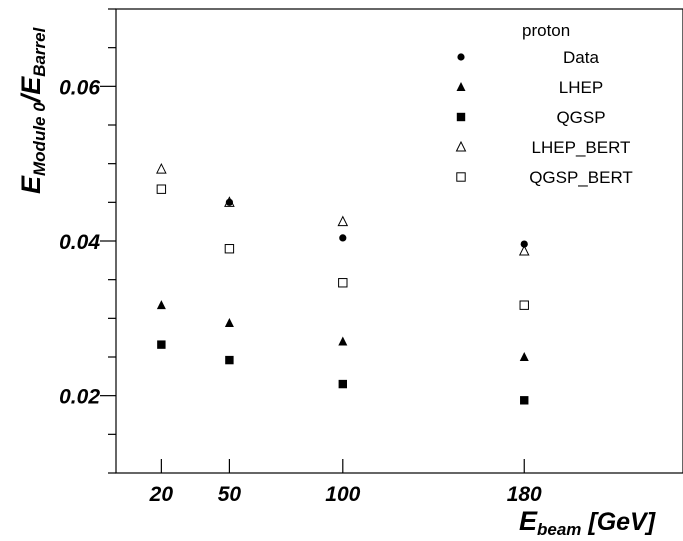 This screenshot has width=683, height=541. I want to click on legend-label: LHEP, so click(581, 87).